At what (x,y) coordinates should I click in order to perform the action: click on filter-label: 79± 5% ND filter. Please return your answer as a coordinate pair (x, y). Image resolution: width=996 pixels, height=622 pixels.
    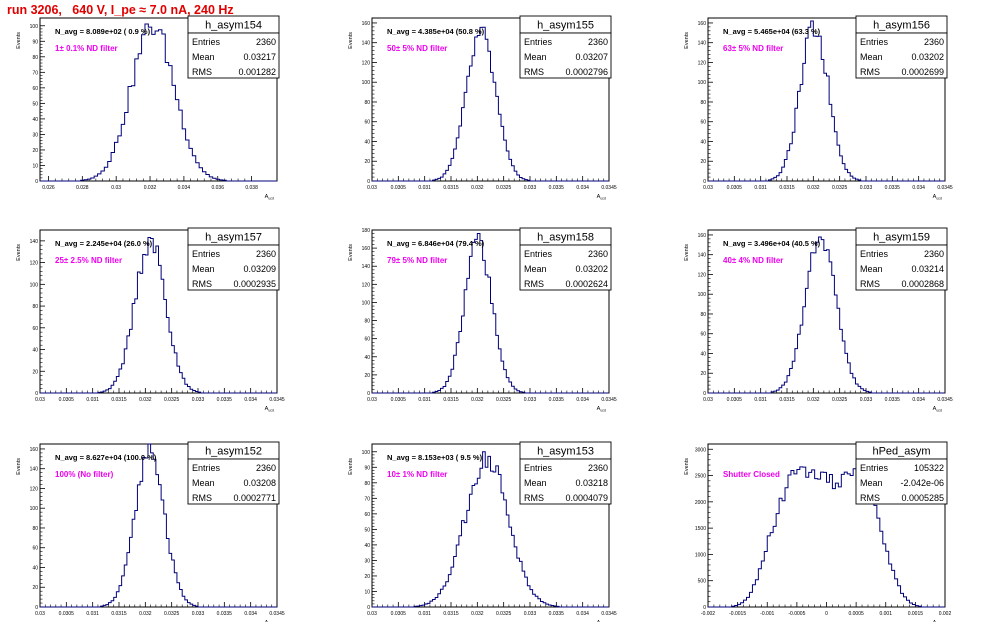
    Looking at the image, I should click on (417, 260).